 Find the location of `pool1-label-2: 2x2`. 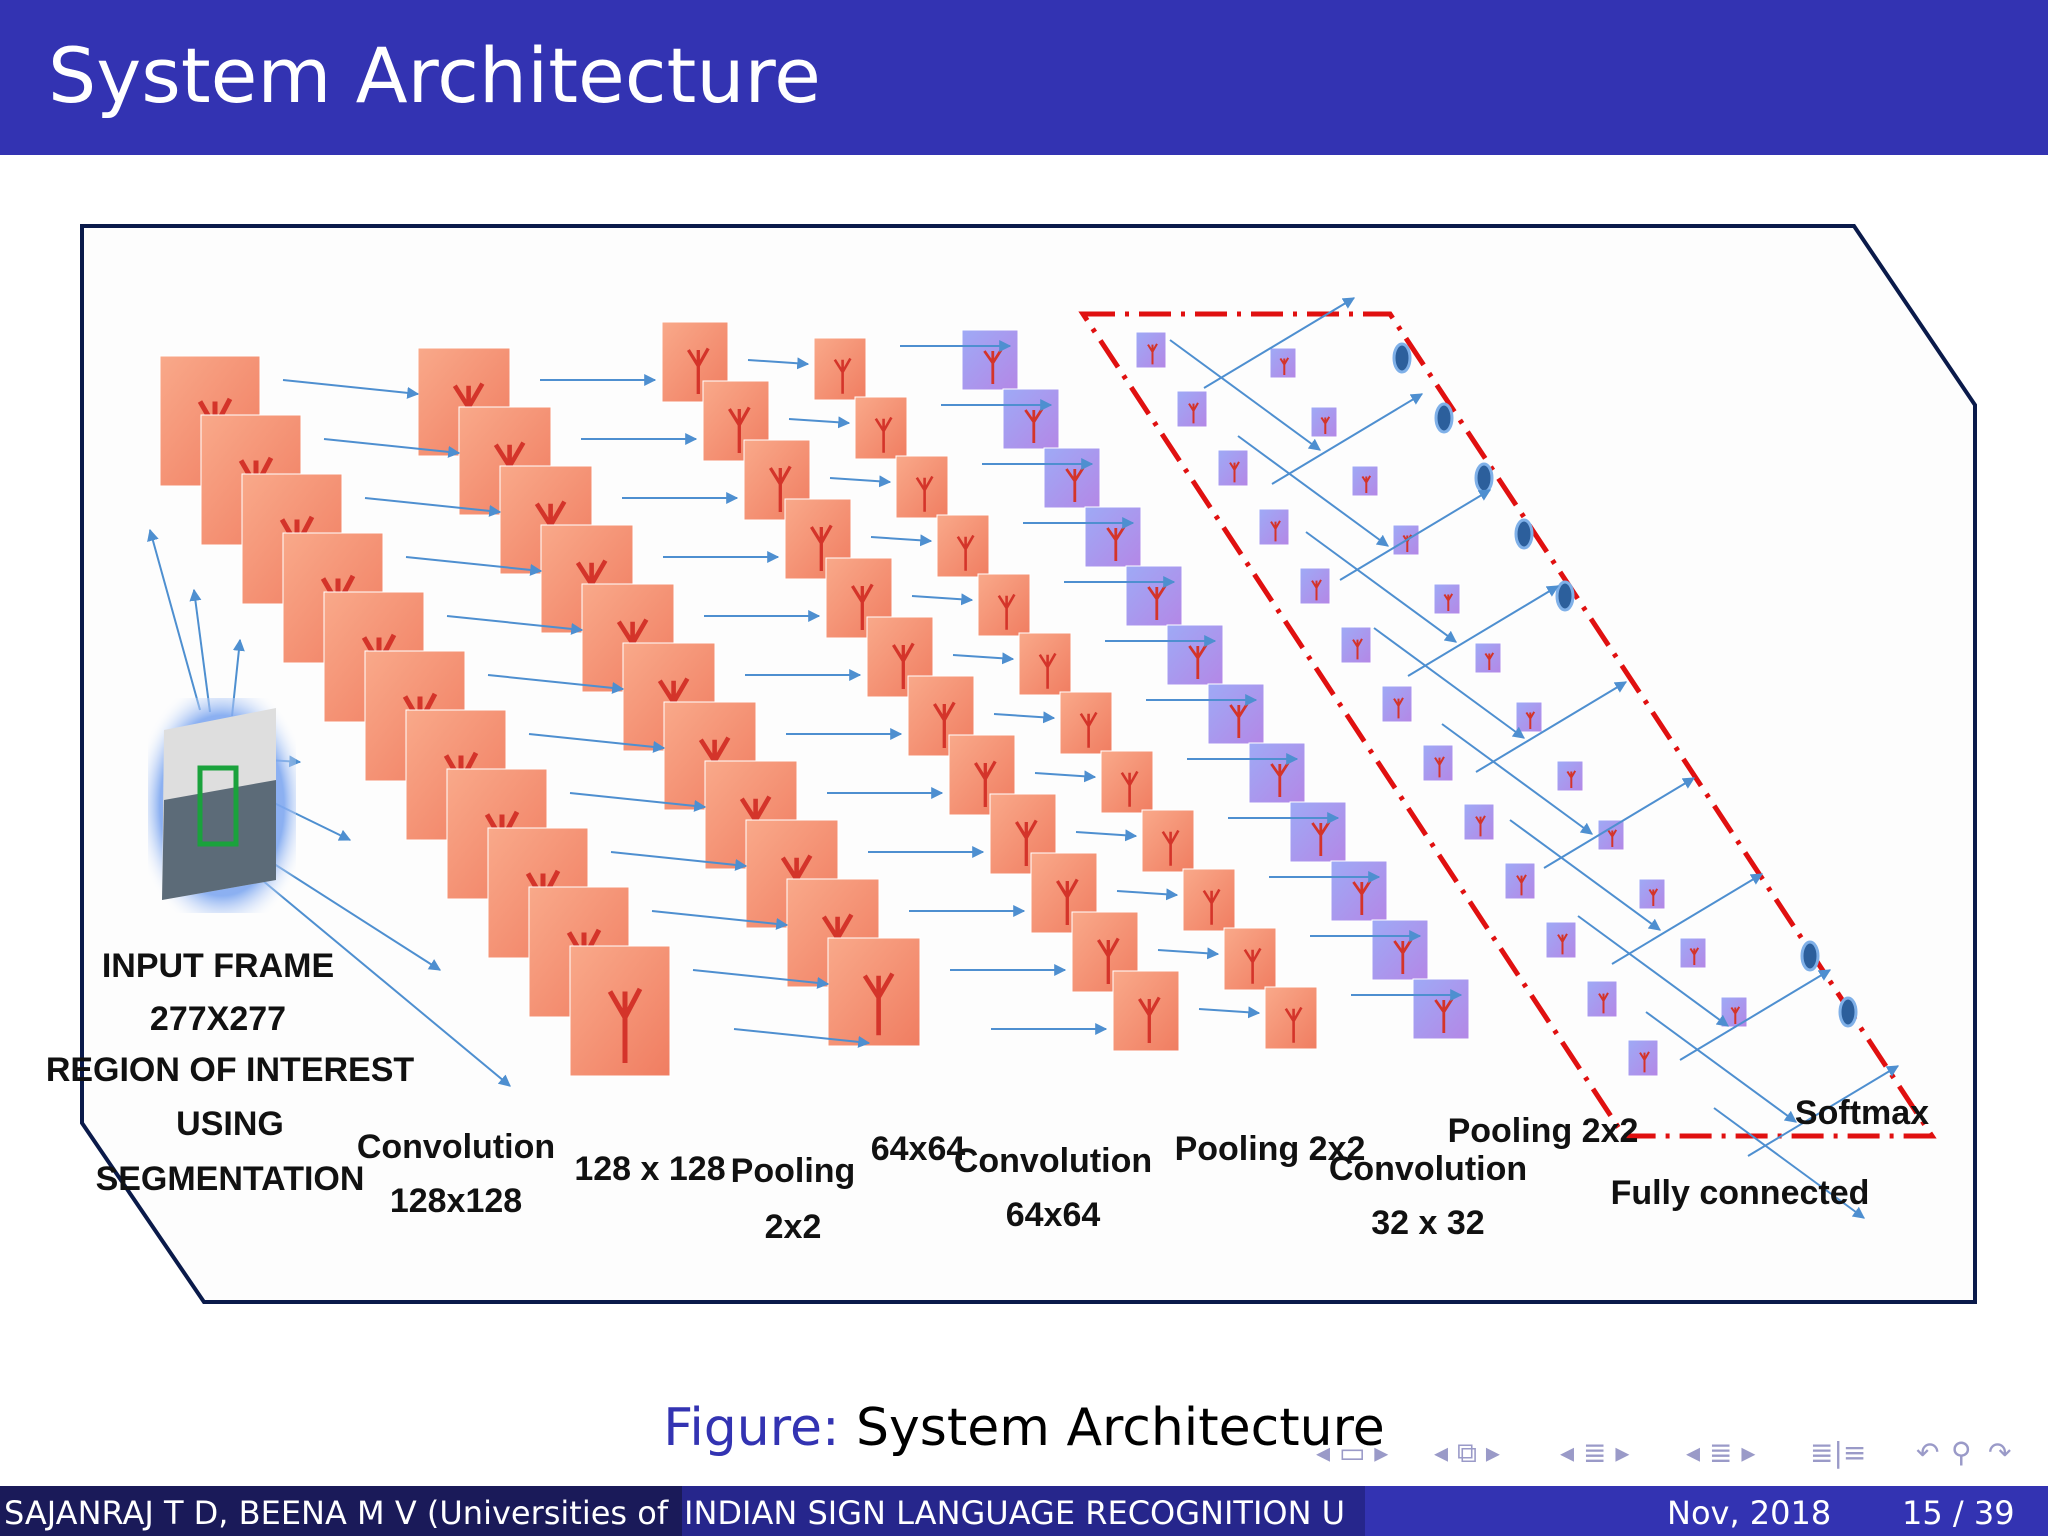

pool1-label-2: 2x2 is located at coordinates (793, 1227).